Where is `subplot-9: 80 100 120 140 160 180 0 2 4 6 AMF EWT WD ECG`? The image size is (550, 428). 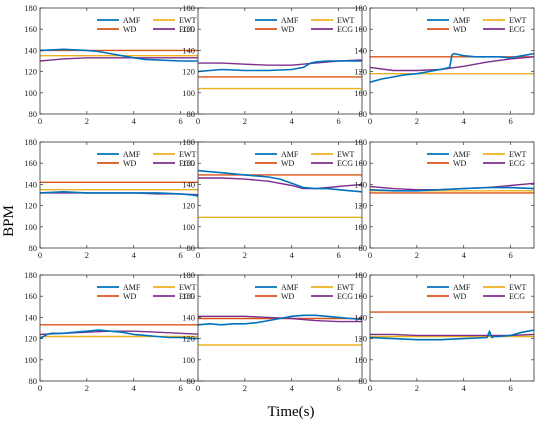 subplot-9: 80 100 120 140 160 180 0 2 4 6 AMF EWT WD ECG is located at coordinates (444, 331).